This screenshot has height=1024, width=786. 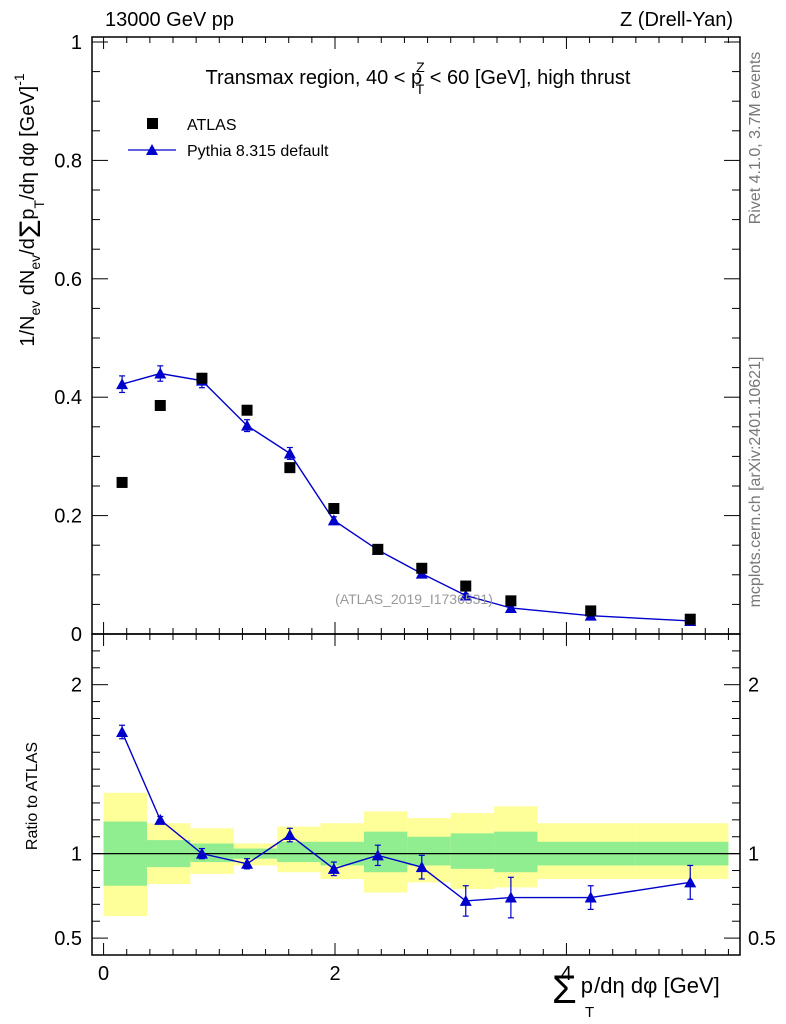 I want to click on title-sub-t: T, so click(x=420, y=89).